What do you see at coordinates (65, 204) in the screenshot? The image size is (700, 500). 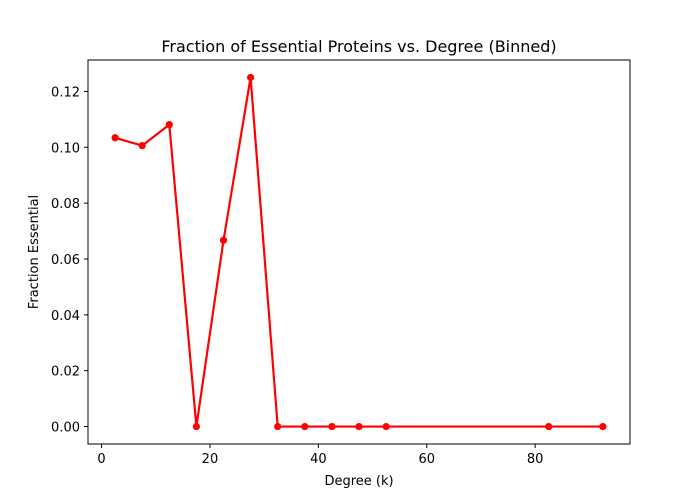 I see `y-tick-label: 0.08` at bounding box center [65, 204].